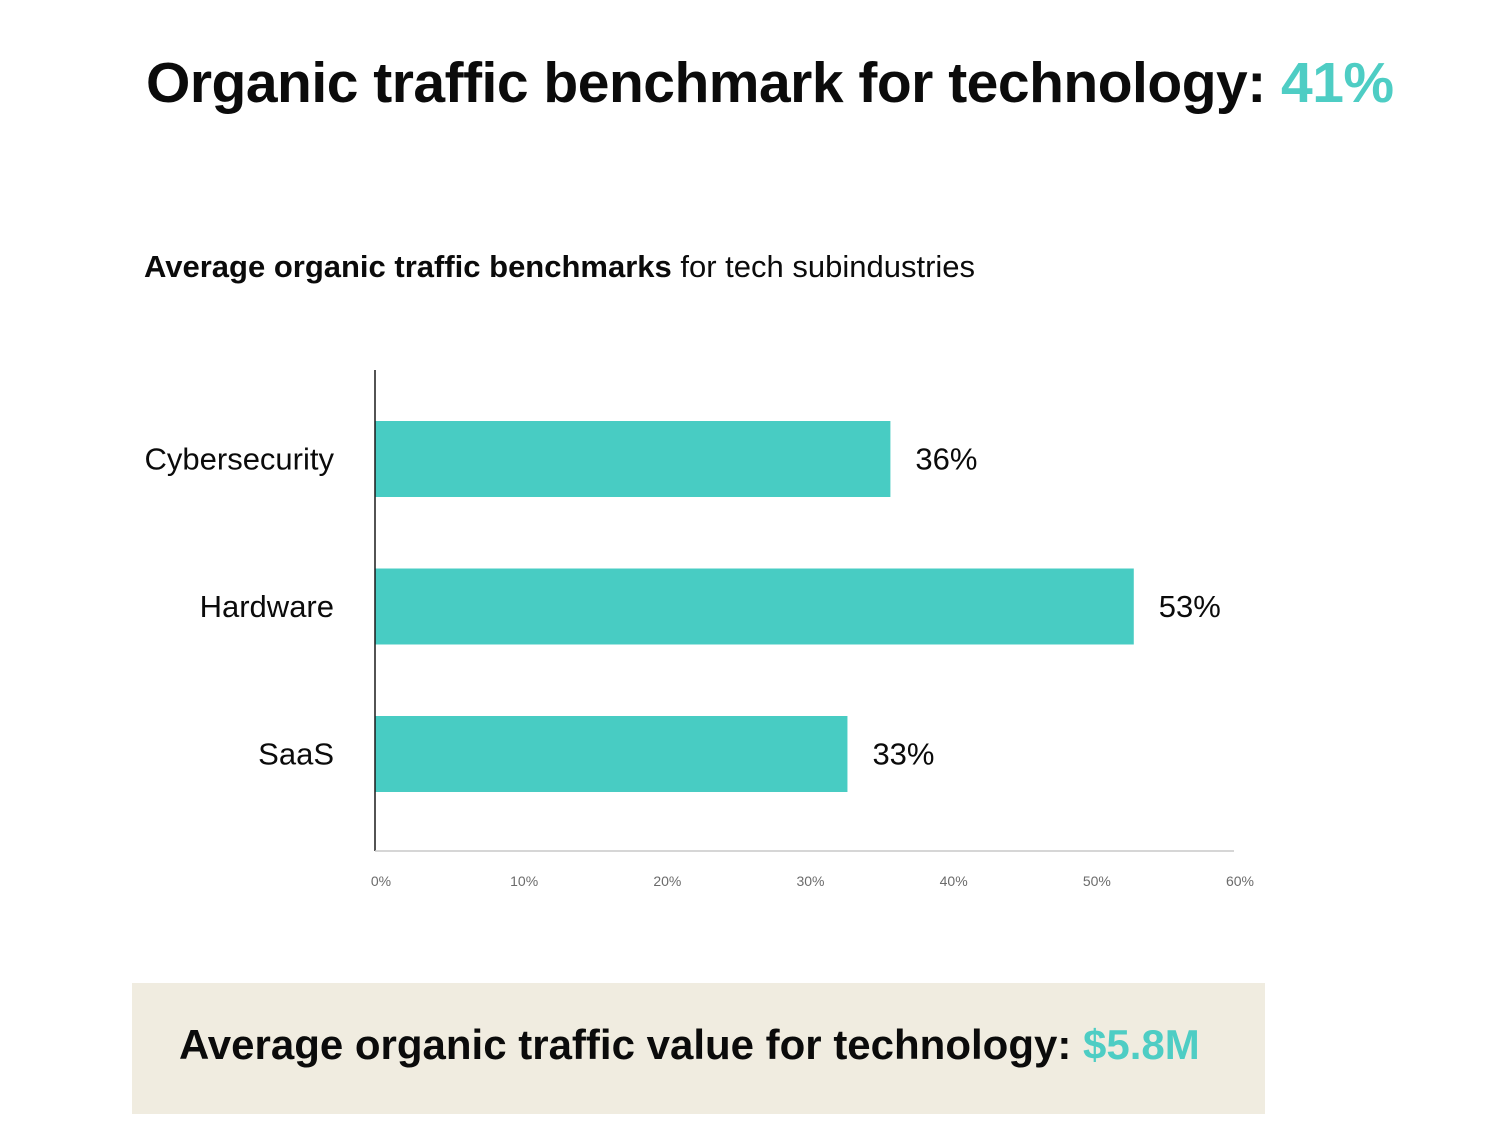  Describe the element at coordinates (754, 606) in the screenshot. I see `bar-hardware` at that location.